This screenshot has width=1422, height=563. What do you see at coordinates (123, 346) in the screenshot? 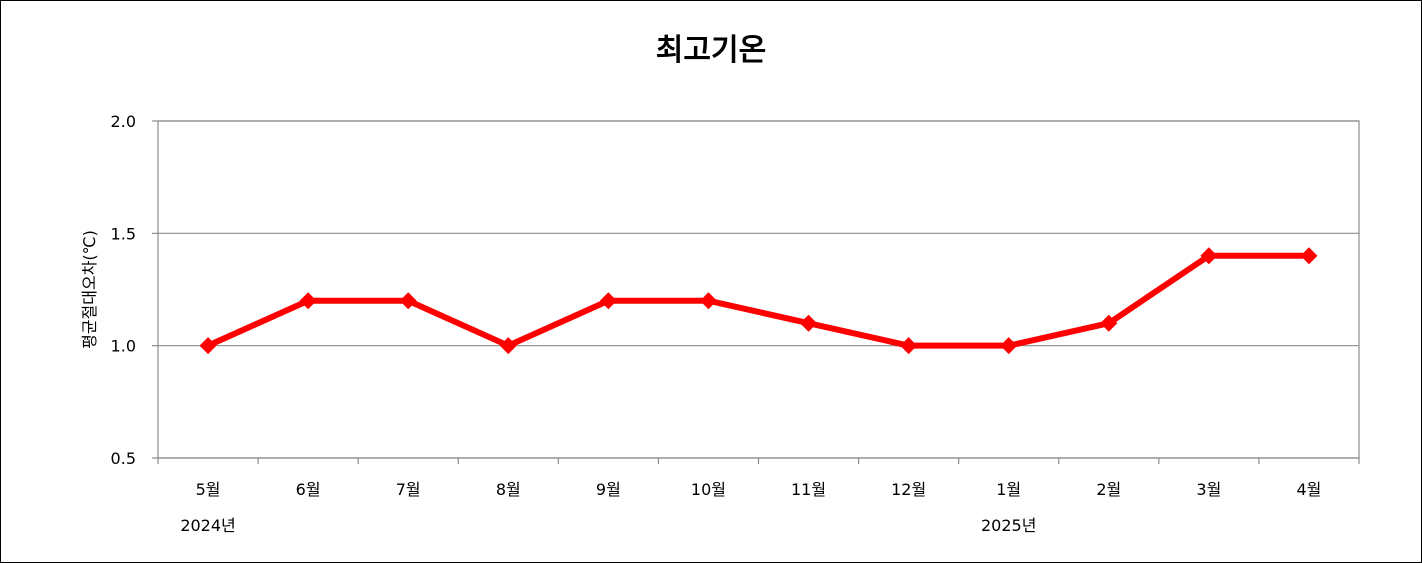
I see `y-tick-label-1: 1.0` at bounding box center [123, 346].